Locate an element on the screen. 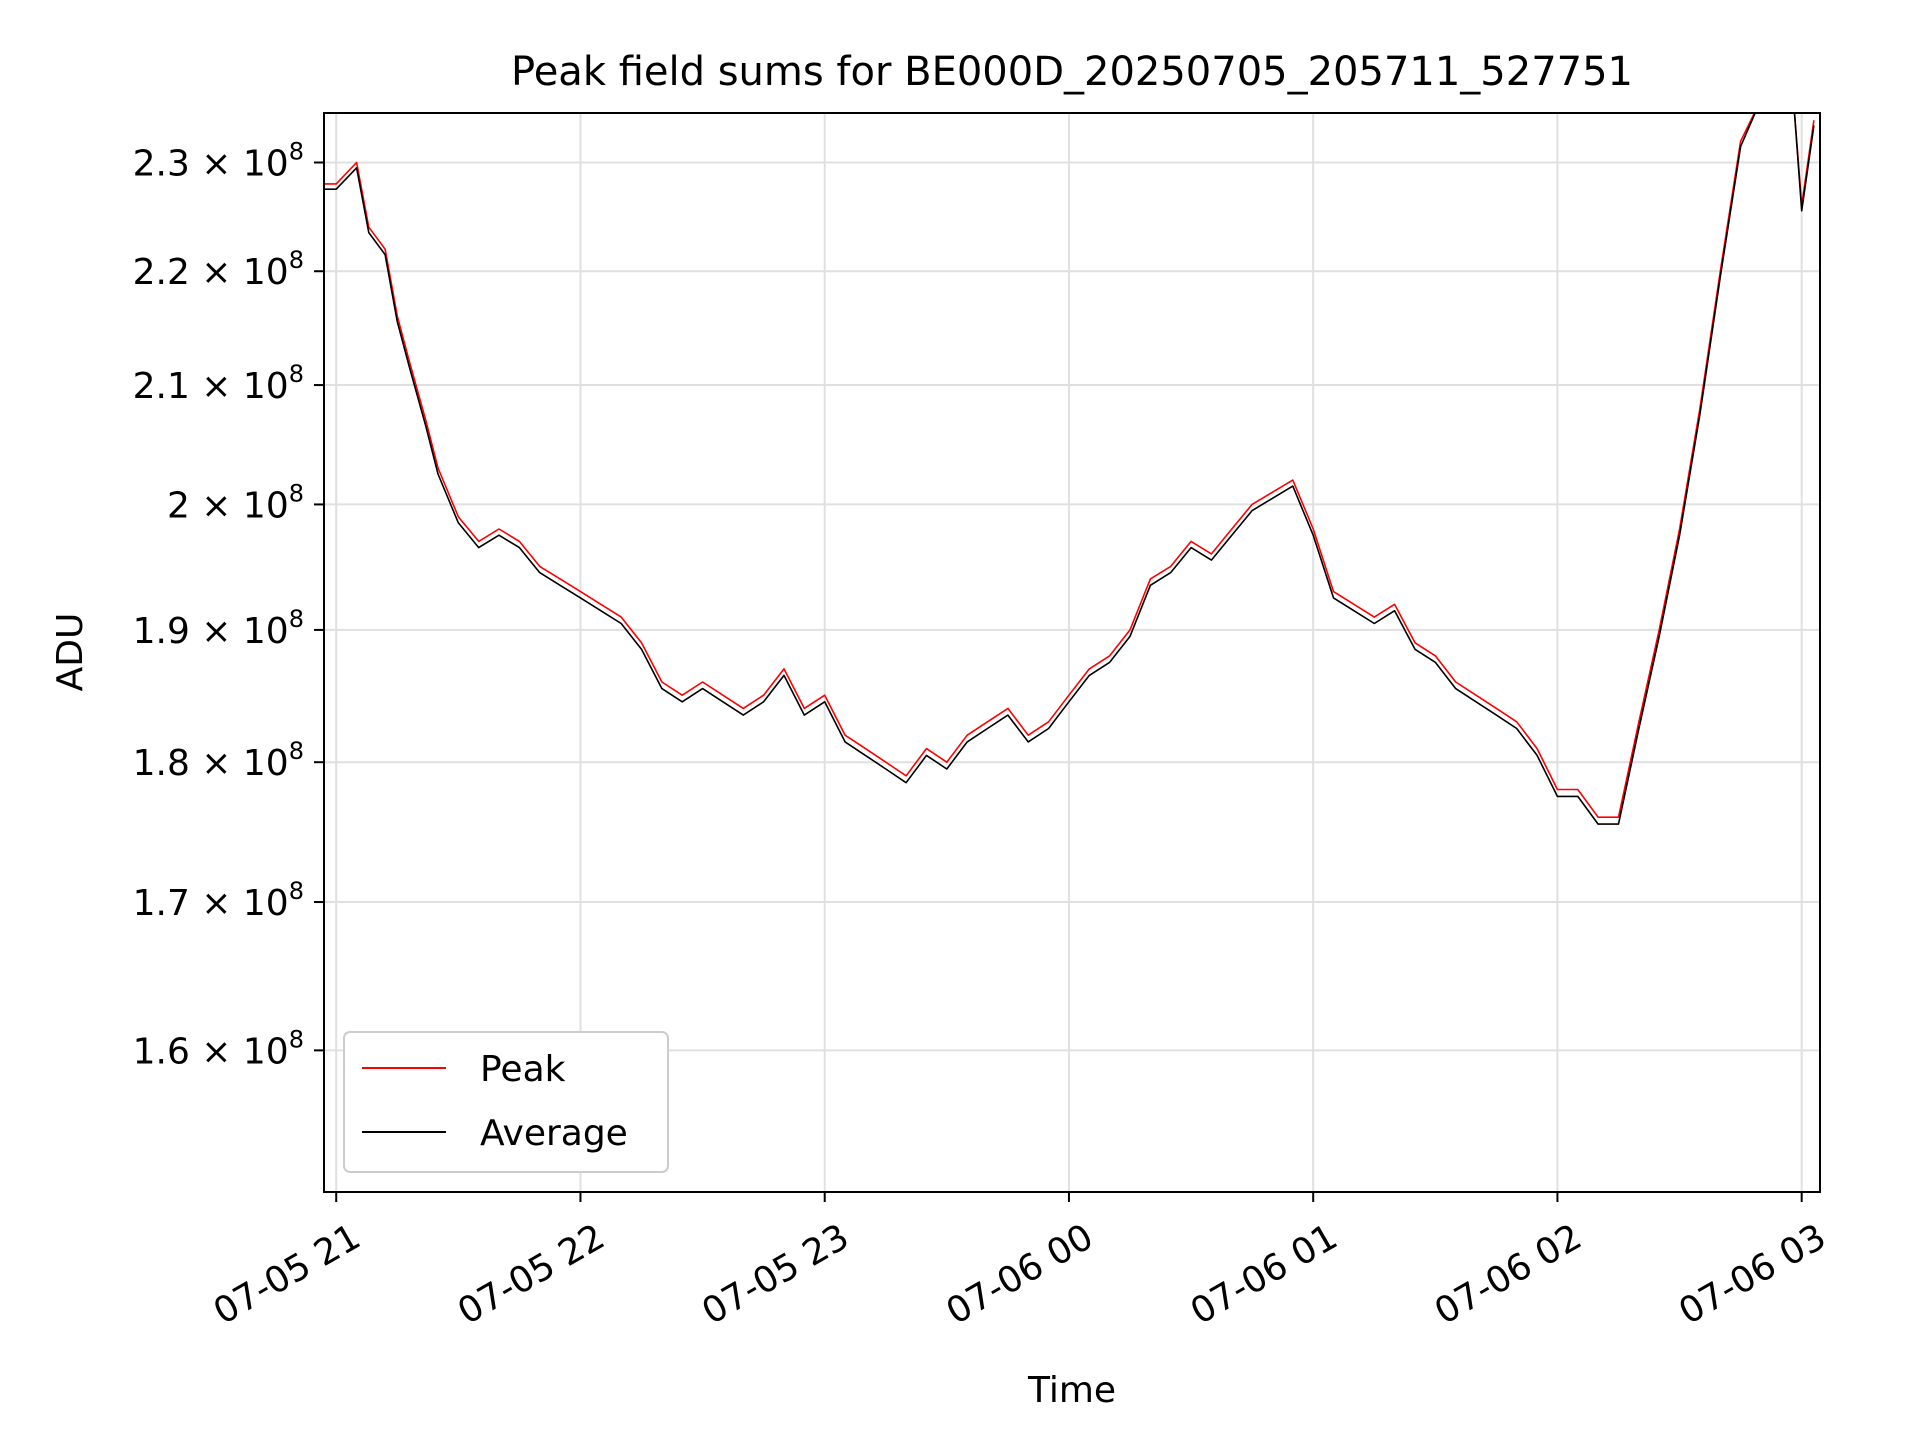 This screenshot has height=1445, width=1920. legend-label-average: Average is located at coordinates (554, 1133).